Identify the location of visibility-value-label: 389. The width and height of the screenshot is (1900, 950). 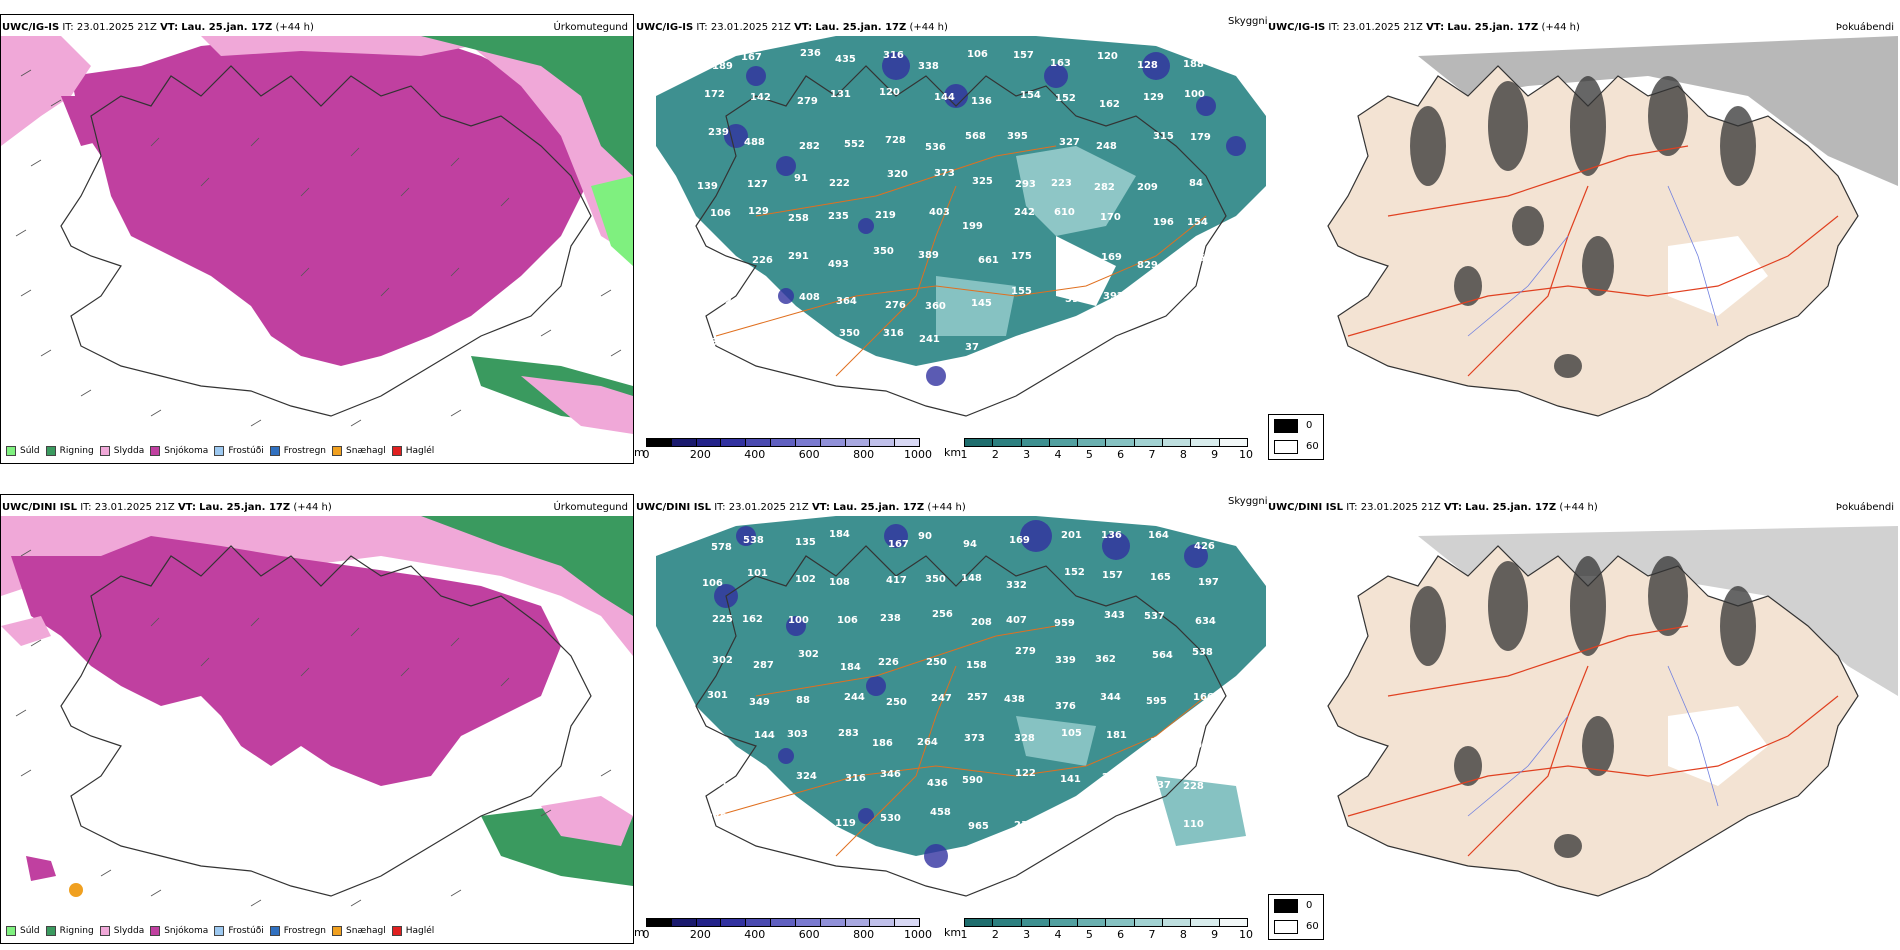
(928, 255).